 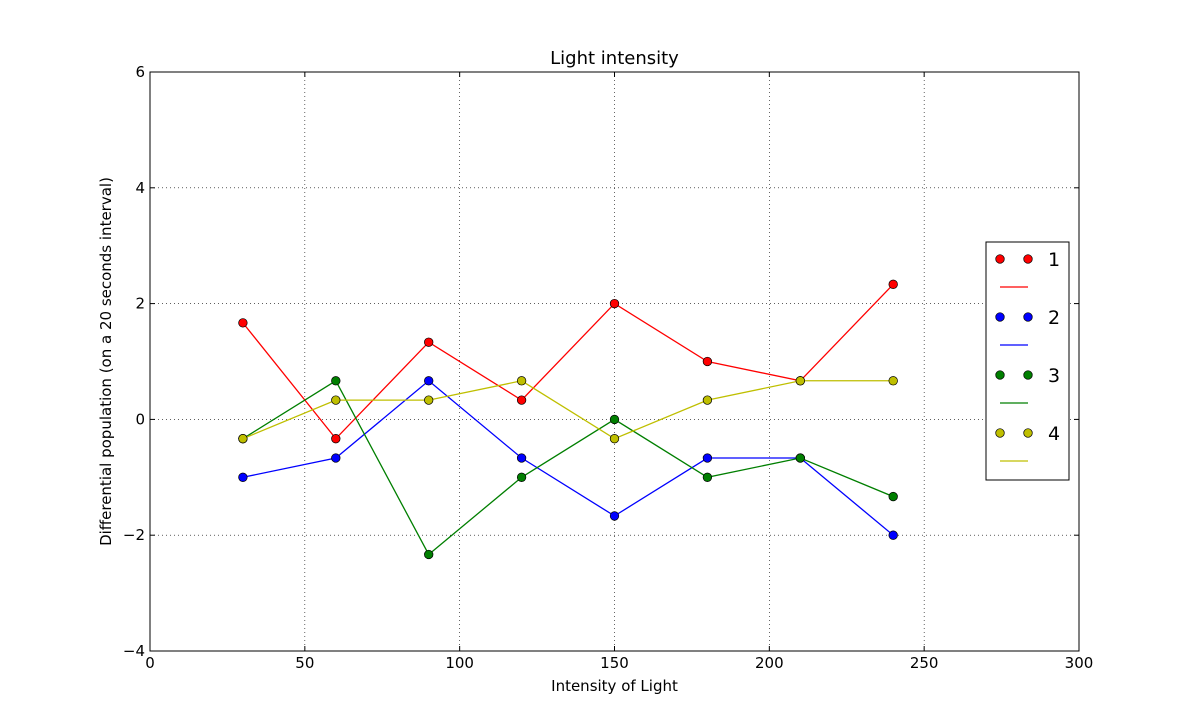 I want to click on x-tick-label: 150, so click(x=614, y=663).